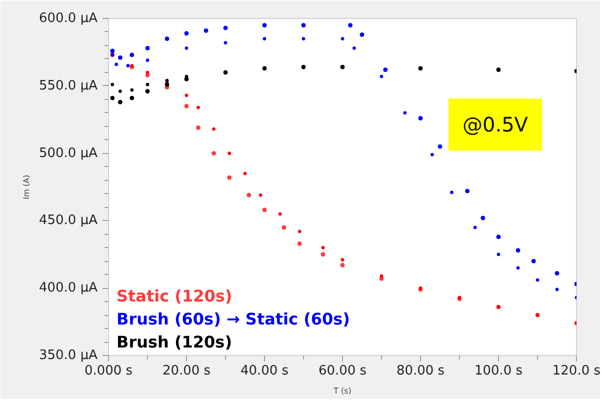 Image resolution: width=602 pixels, height=401 pixels. What do you see at coordinates (264, 371) in the screenshot?
I see `x-tick-label: 40.00 s` at bounding box center [264, 371].